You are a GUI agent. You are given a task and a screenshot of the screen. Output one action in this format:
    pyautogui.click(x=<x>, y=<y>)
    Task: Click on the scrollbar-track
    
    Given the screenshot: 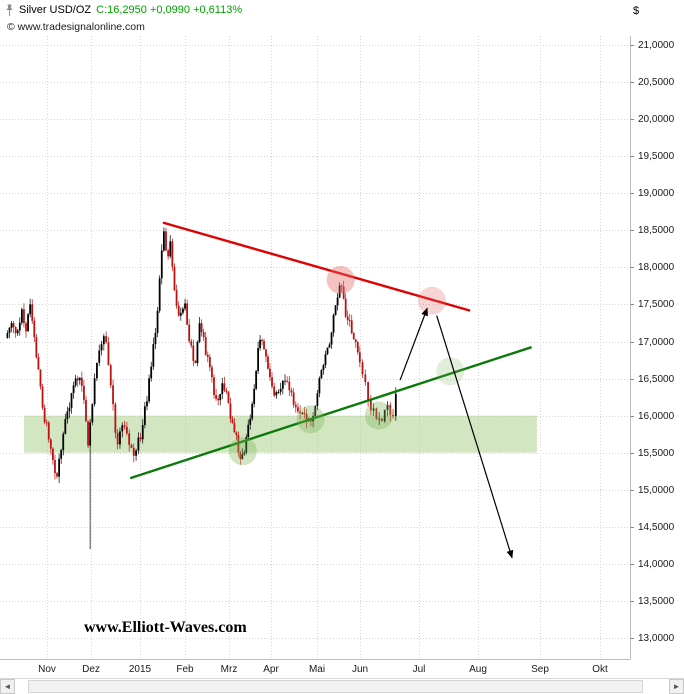 What is the action you would take?
    pyautogui.click(x=342, y=686)
    